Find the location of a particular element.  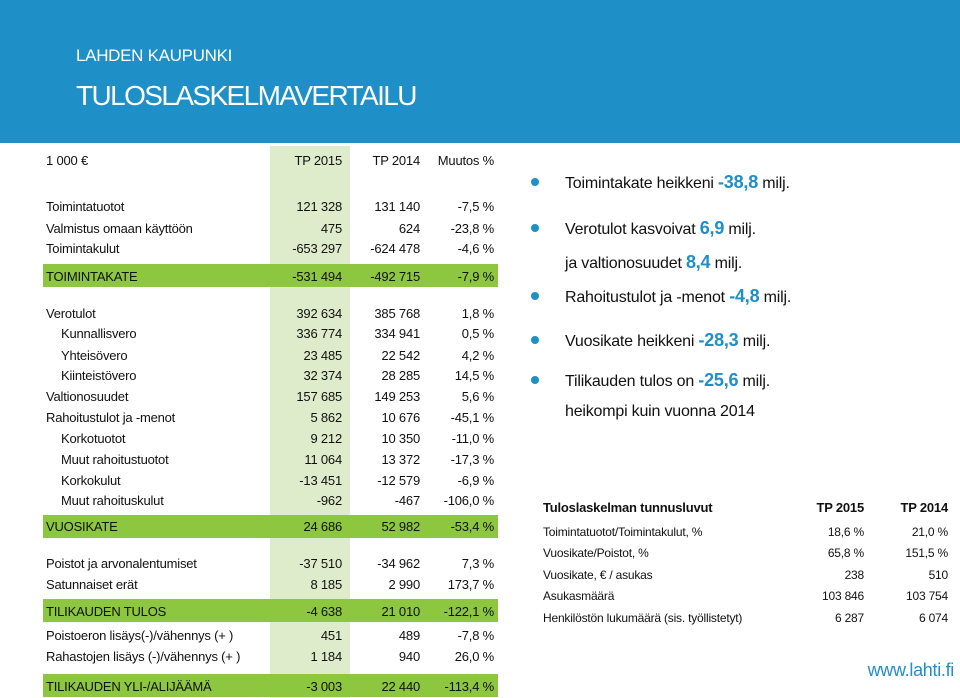

row-value-tp2015: 451 is located at coordinates (331, 635).